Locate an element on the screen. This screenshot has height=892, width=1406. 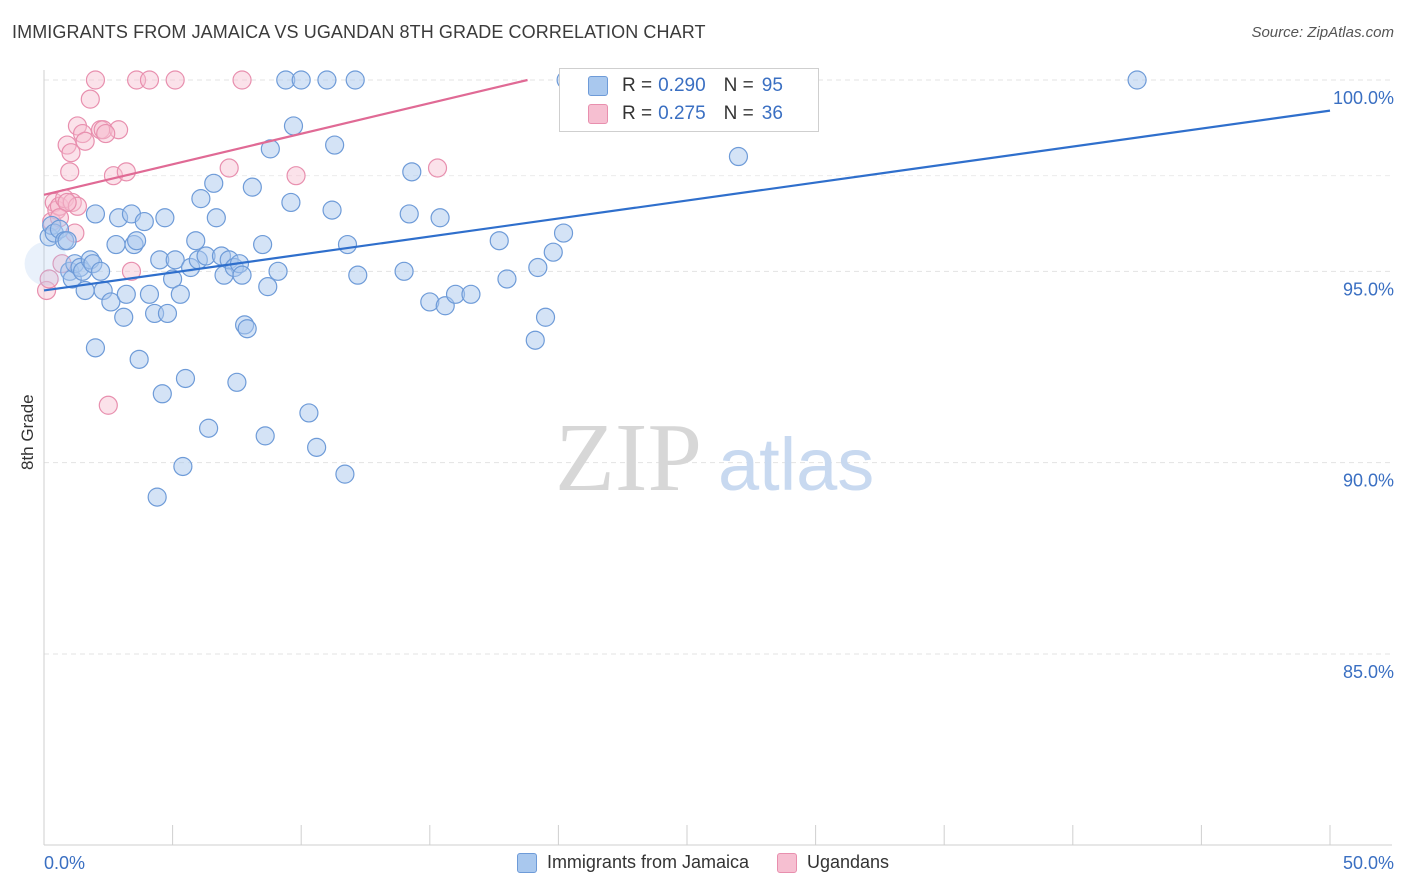
stats-r-value: 0.275 is located at coordinates (682, 113).